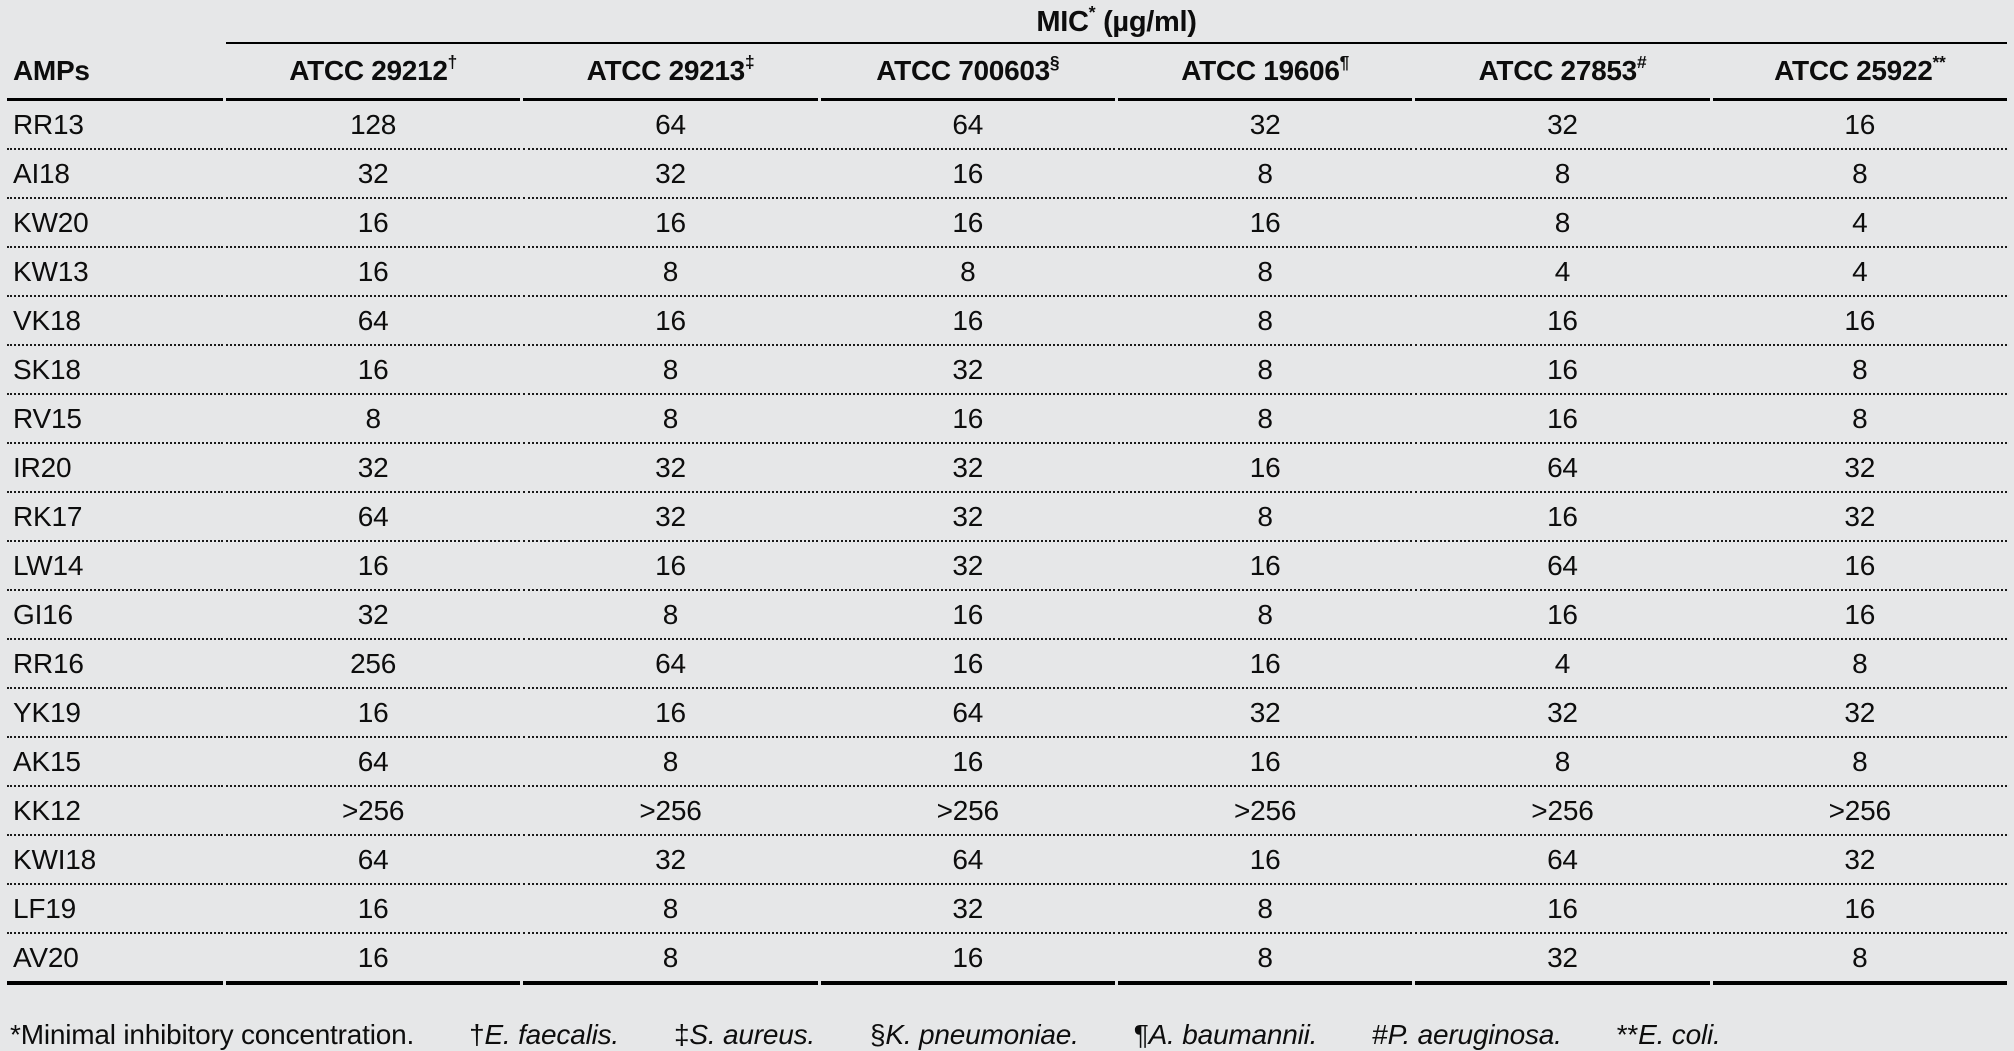 The height and width of the screenshot is (1051, 2014). I want to click on footnote-symbol: †, so click(477, 1034).